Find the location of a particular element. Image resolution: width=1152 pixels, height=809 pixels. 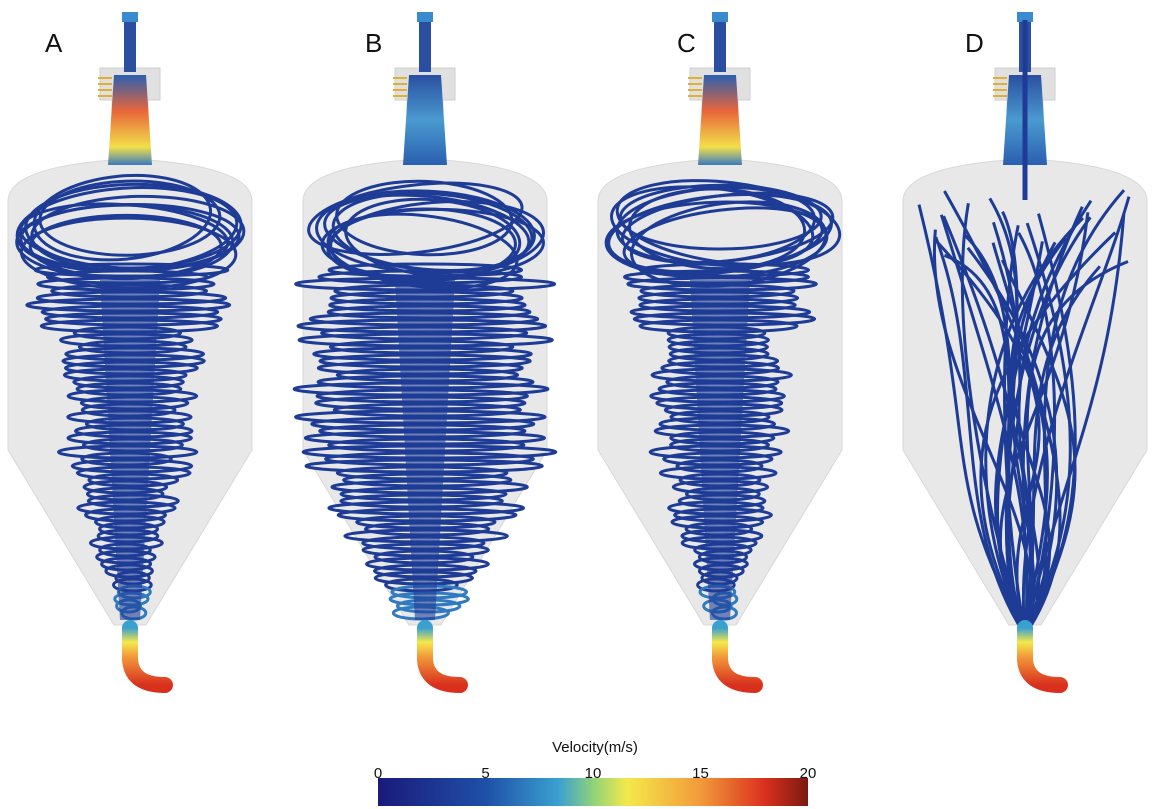

panel-label: A is located at coordinates (54, 43).